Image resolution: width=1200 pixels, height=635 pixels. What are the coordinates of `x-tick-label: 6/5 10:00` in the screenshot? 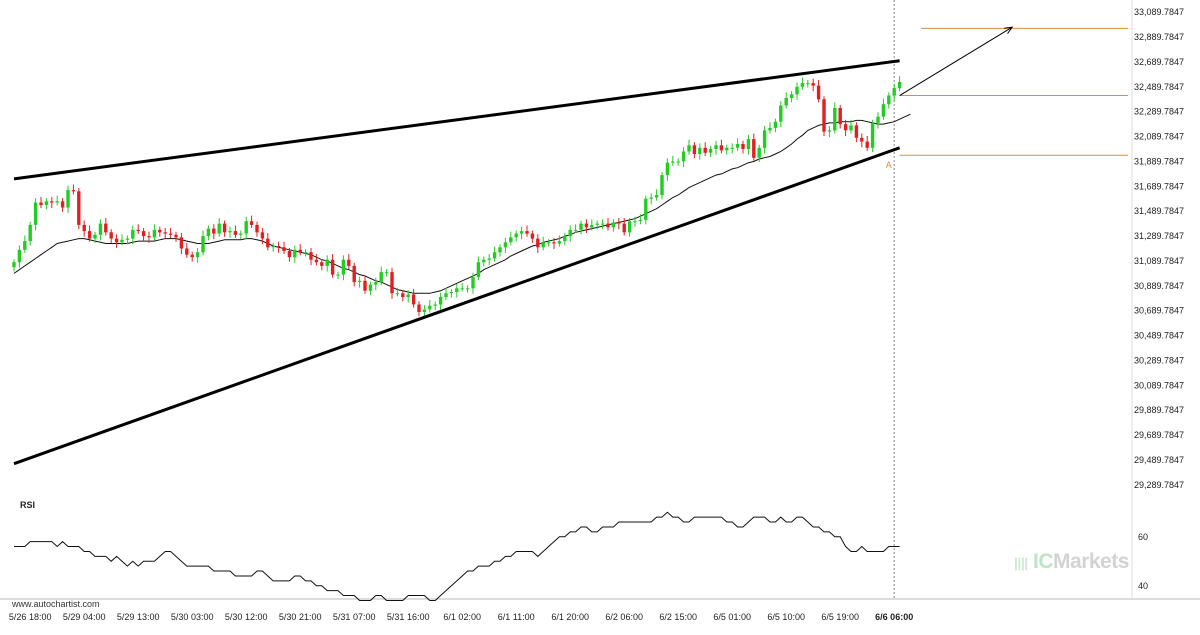 It's located at (786, 617).